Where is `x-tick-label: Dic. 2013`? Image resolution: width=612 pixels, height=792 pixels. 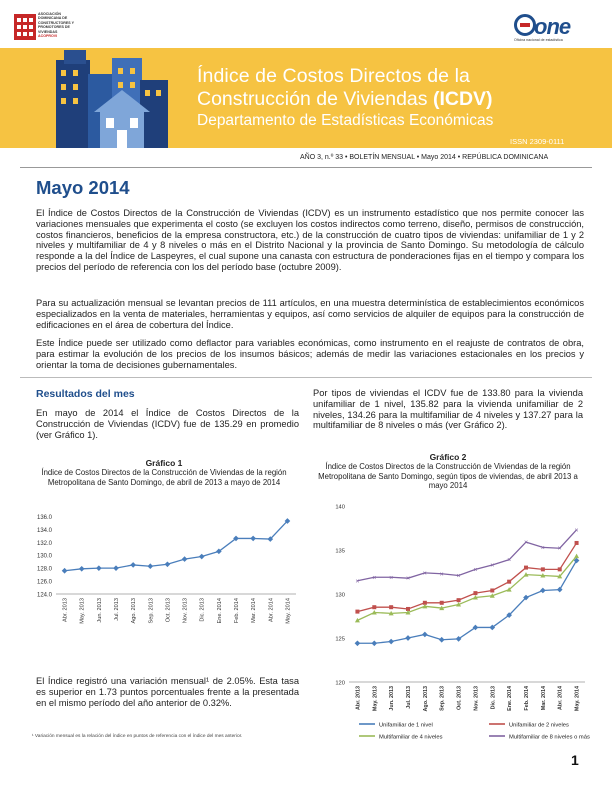
x-tick-label: Dic. 2013 is located at coordinates (203, 610).